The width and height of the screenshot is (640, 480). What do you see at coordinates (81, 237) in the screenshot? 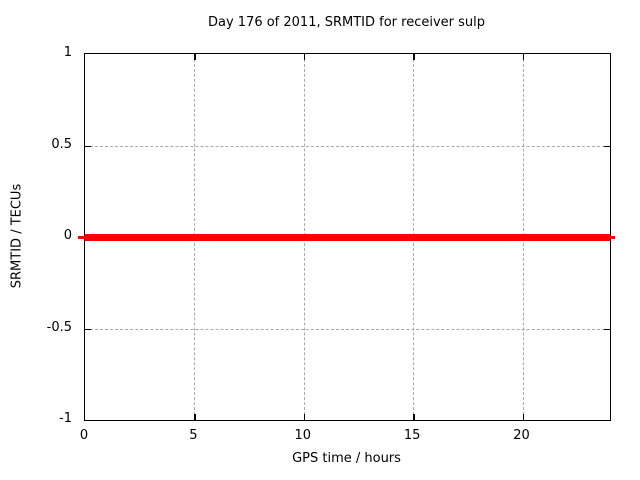
I see `series-srmtid-line-overhang-left` at bounding box center [81, 237].